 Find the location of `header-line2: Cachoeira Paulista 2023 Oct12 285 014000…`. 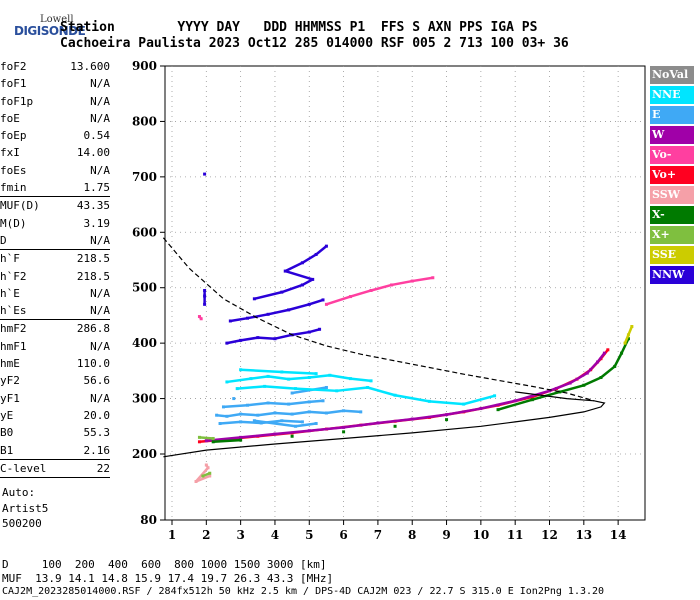

header-line2: Cachoeira Paulista 2023 Oct12 285 014000… is located at coordinates (314, 43).